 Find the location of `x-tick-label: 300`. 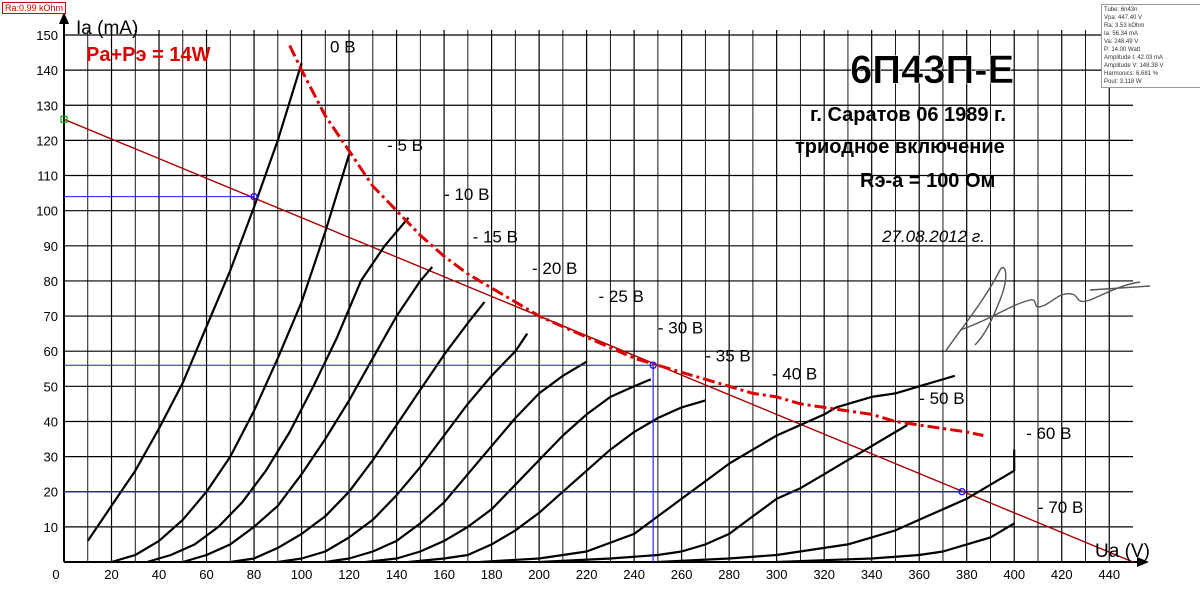

x-tick-label: 300 is located at coordinates (777, 574).